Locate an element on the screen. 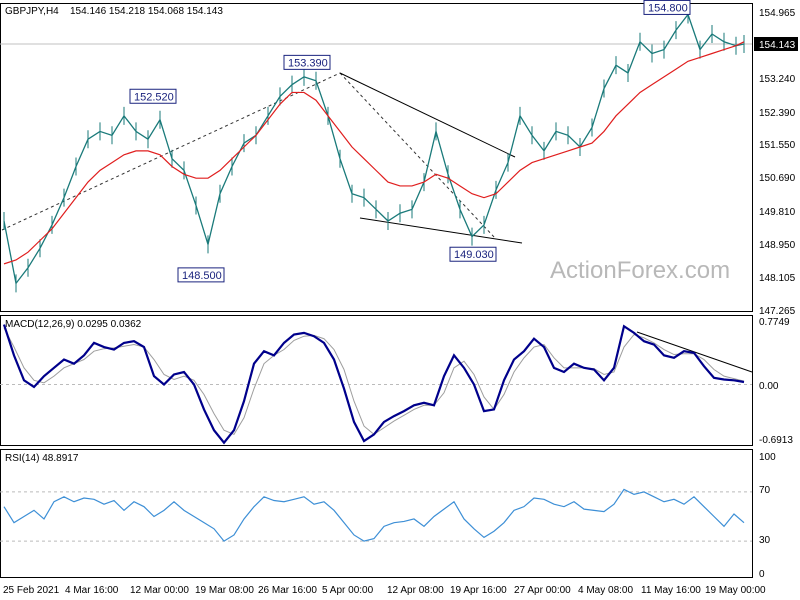 The width and height of the screenshot is (800, 600). price-label: 152.520 is located at coordinates (154, 97).